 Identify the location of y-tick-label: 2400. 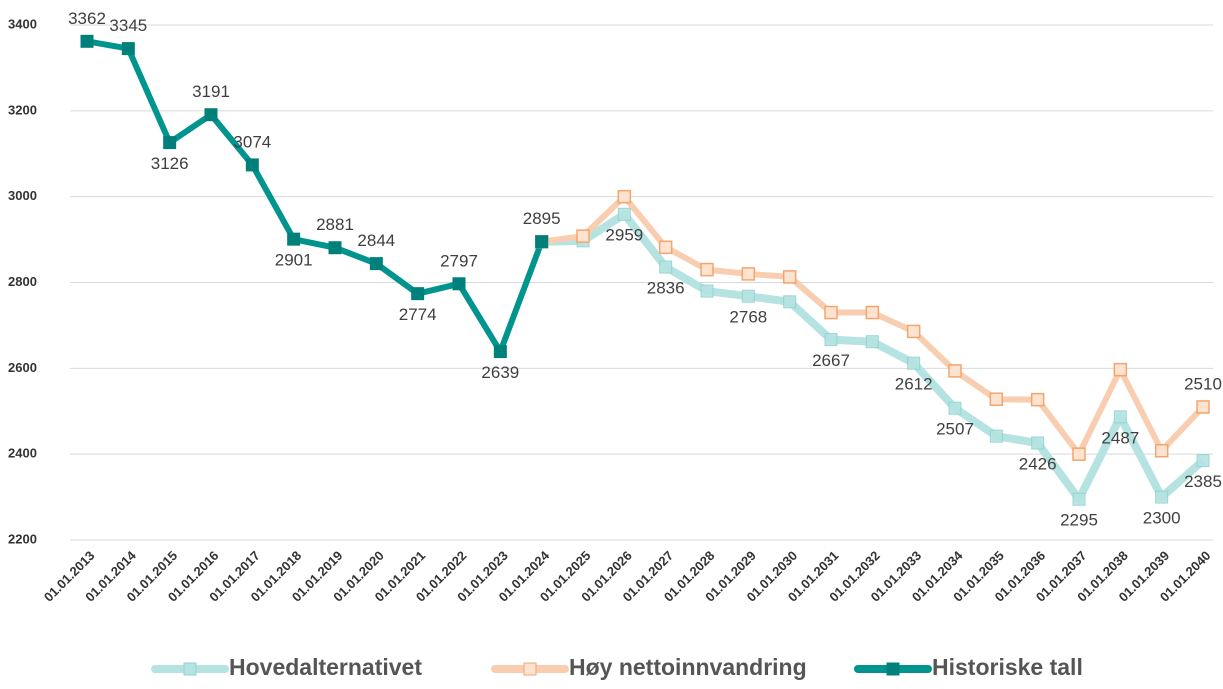
(22, 453).